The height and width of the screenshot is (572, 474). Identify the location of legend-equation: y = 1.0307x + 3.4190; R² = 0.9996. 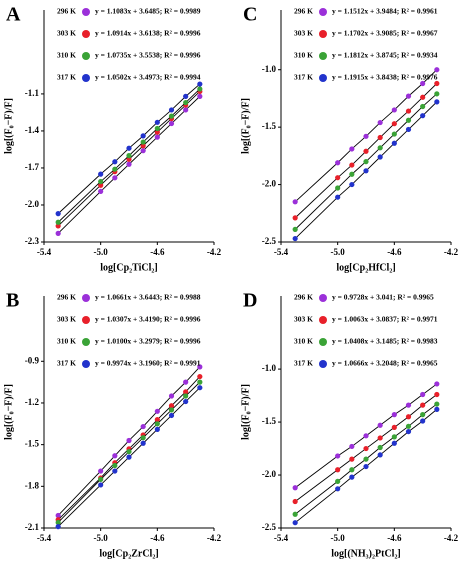
(148, 319).